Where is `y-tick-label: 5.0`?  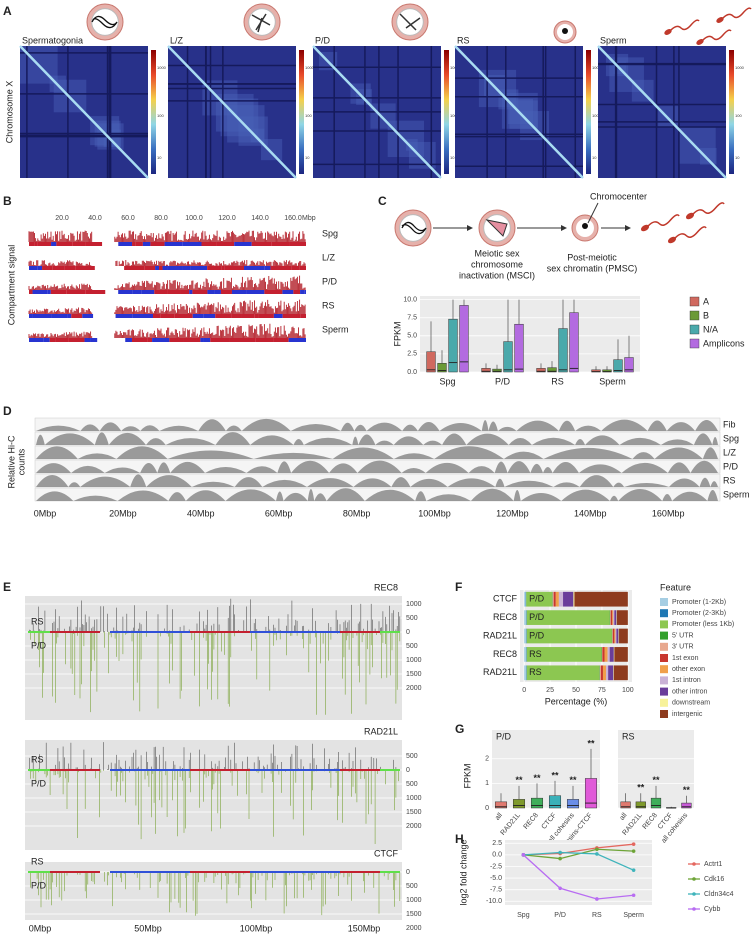 y-tick-label: 5.0 is located at coordinates (412, 336).